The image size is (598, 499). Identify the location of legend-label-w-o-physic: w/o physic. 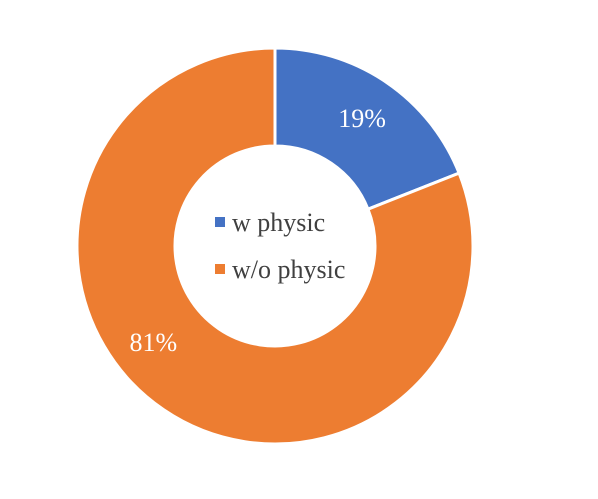
(288, 269).